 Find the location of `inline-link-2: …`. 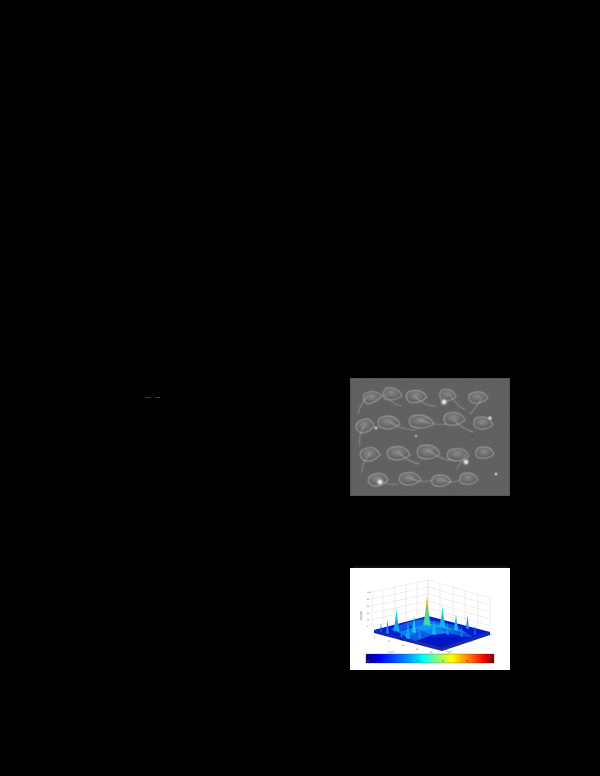

inline-link-2: … is located at coordinates (157, 397).